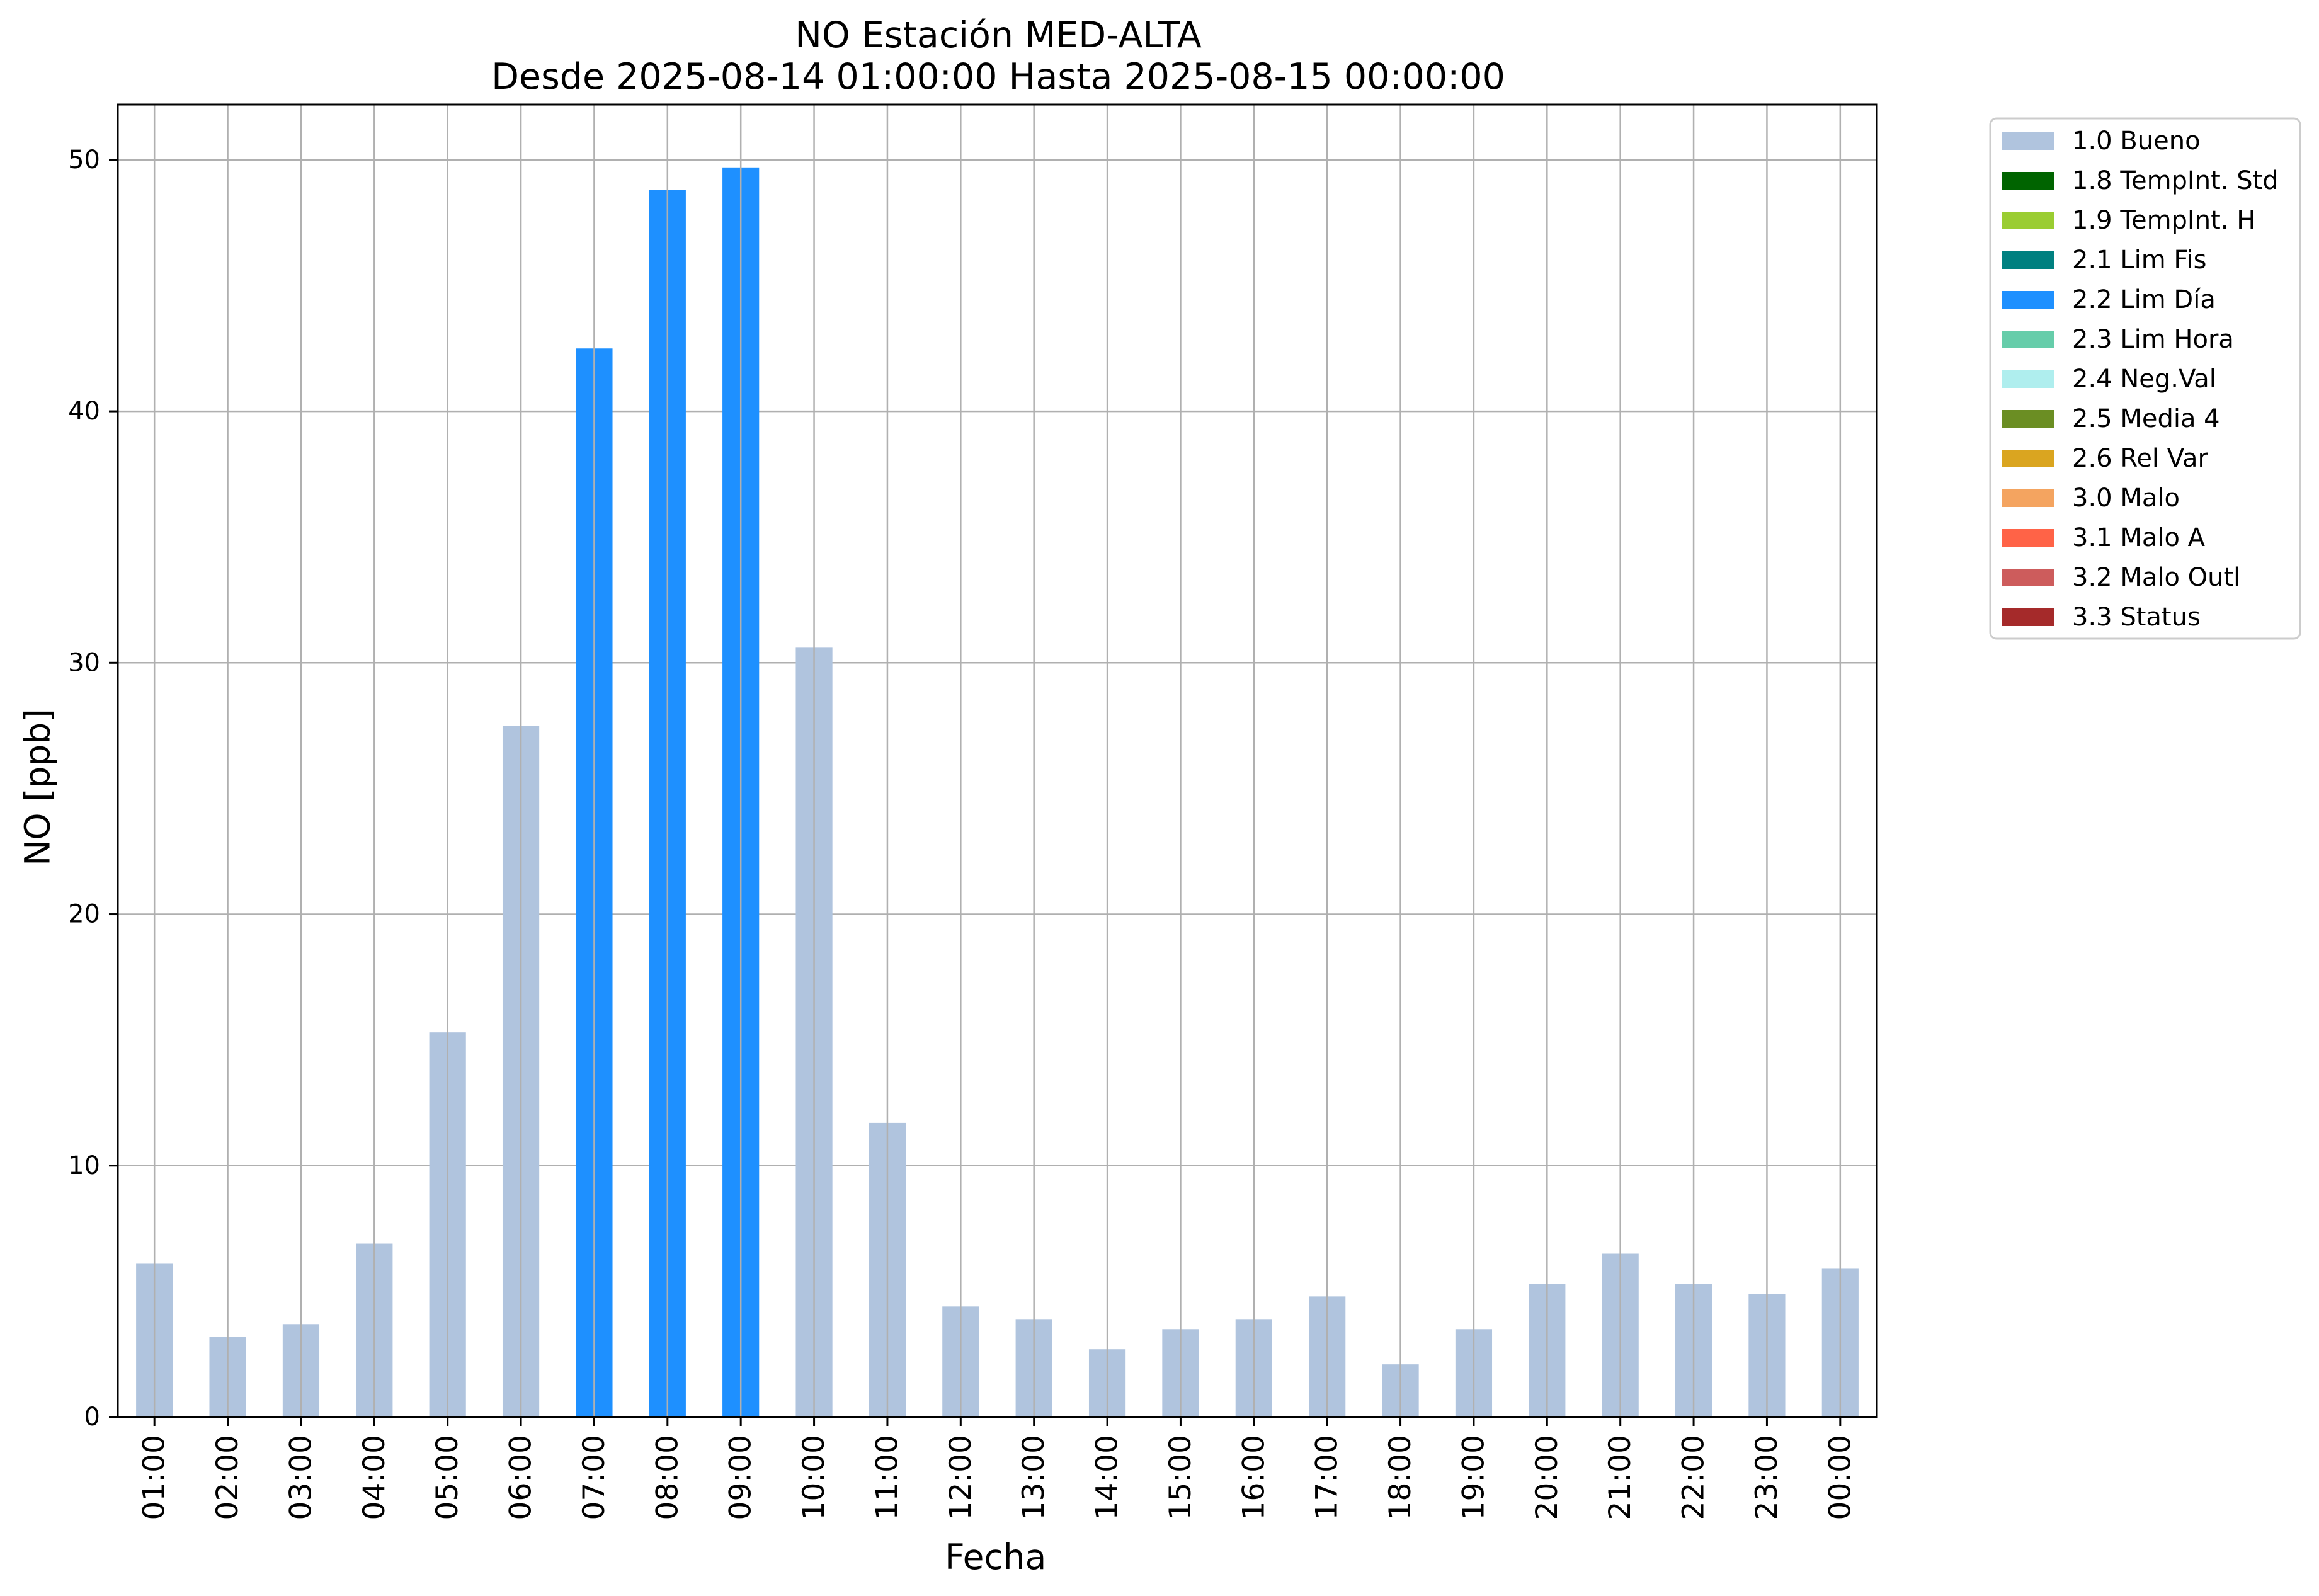 This screenshot has height=1596, width=2319. I want to click on x-tick-label: 01:00, so click(154, 1477).